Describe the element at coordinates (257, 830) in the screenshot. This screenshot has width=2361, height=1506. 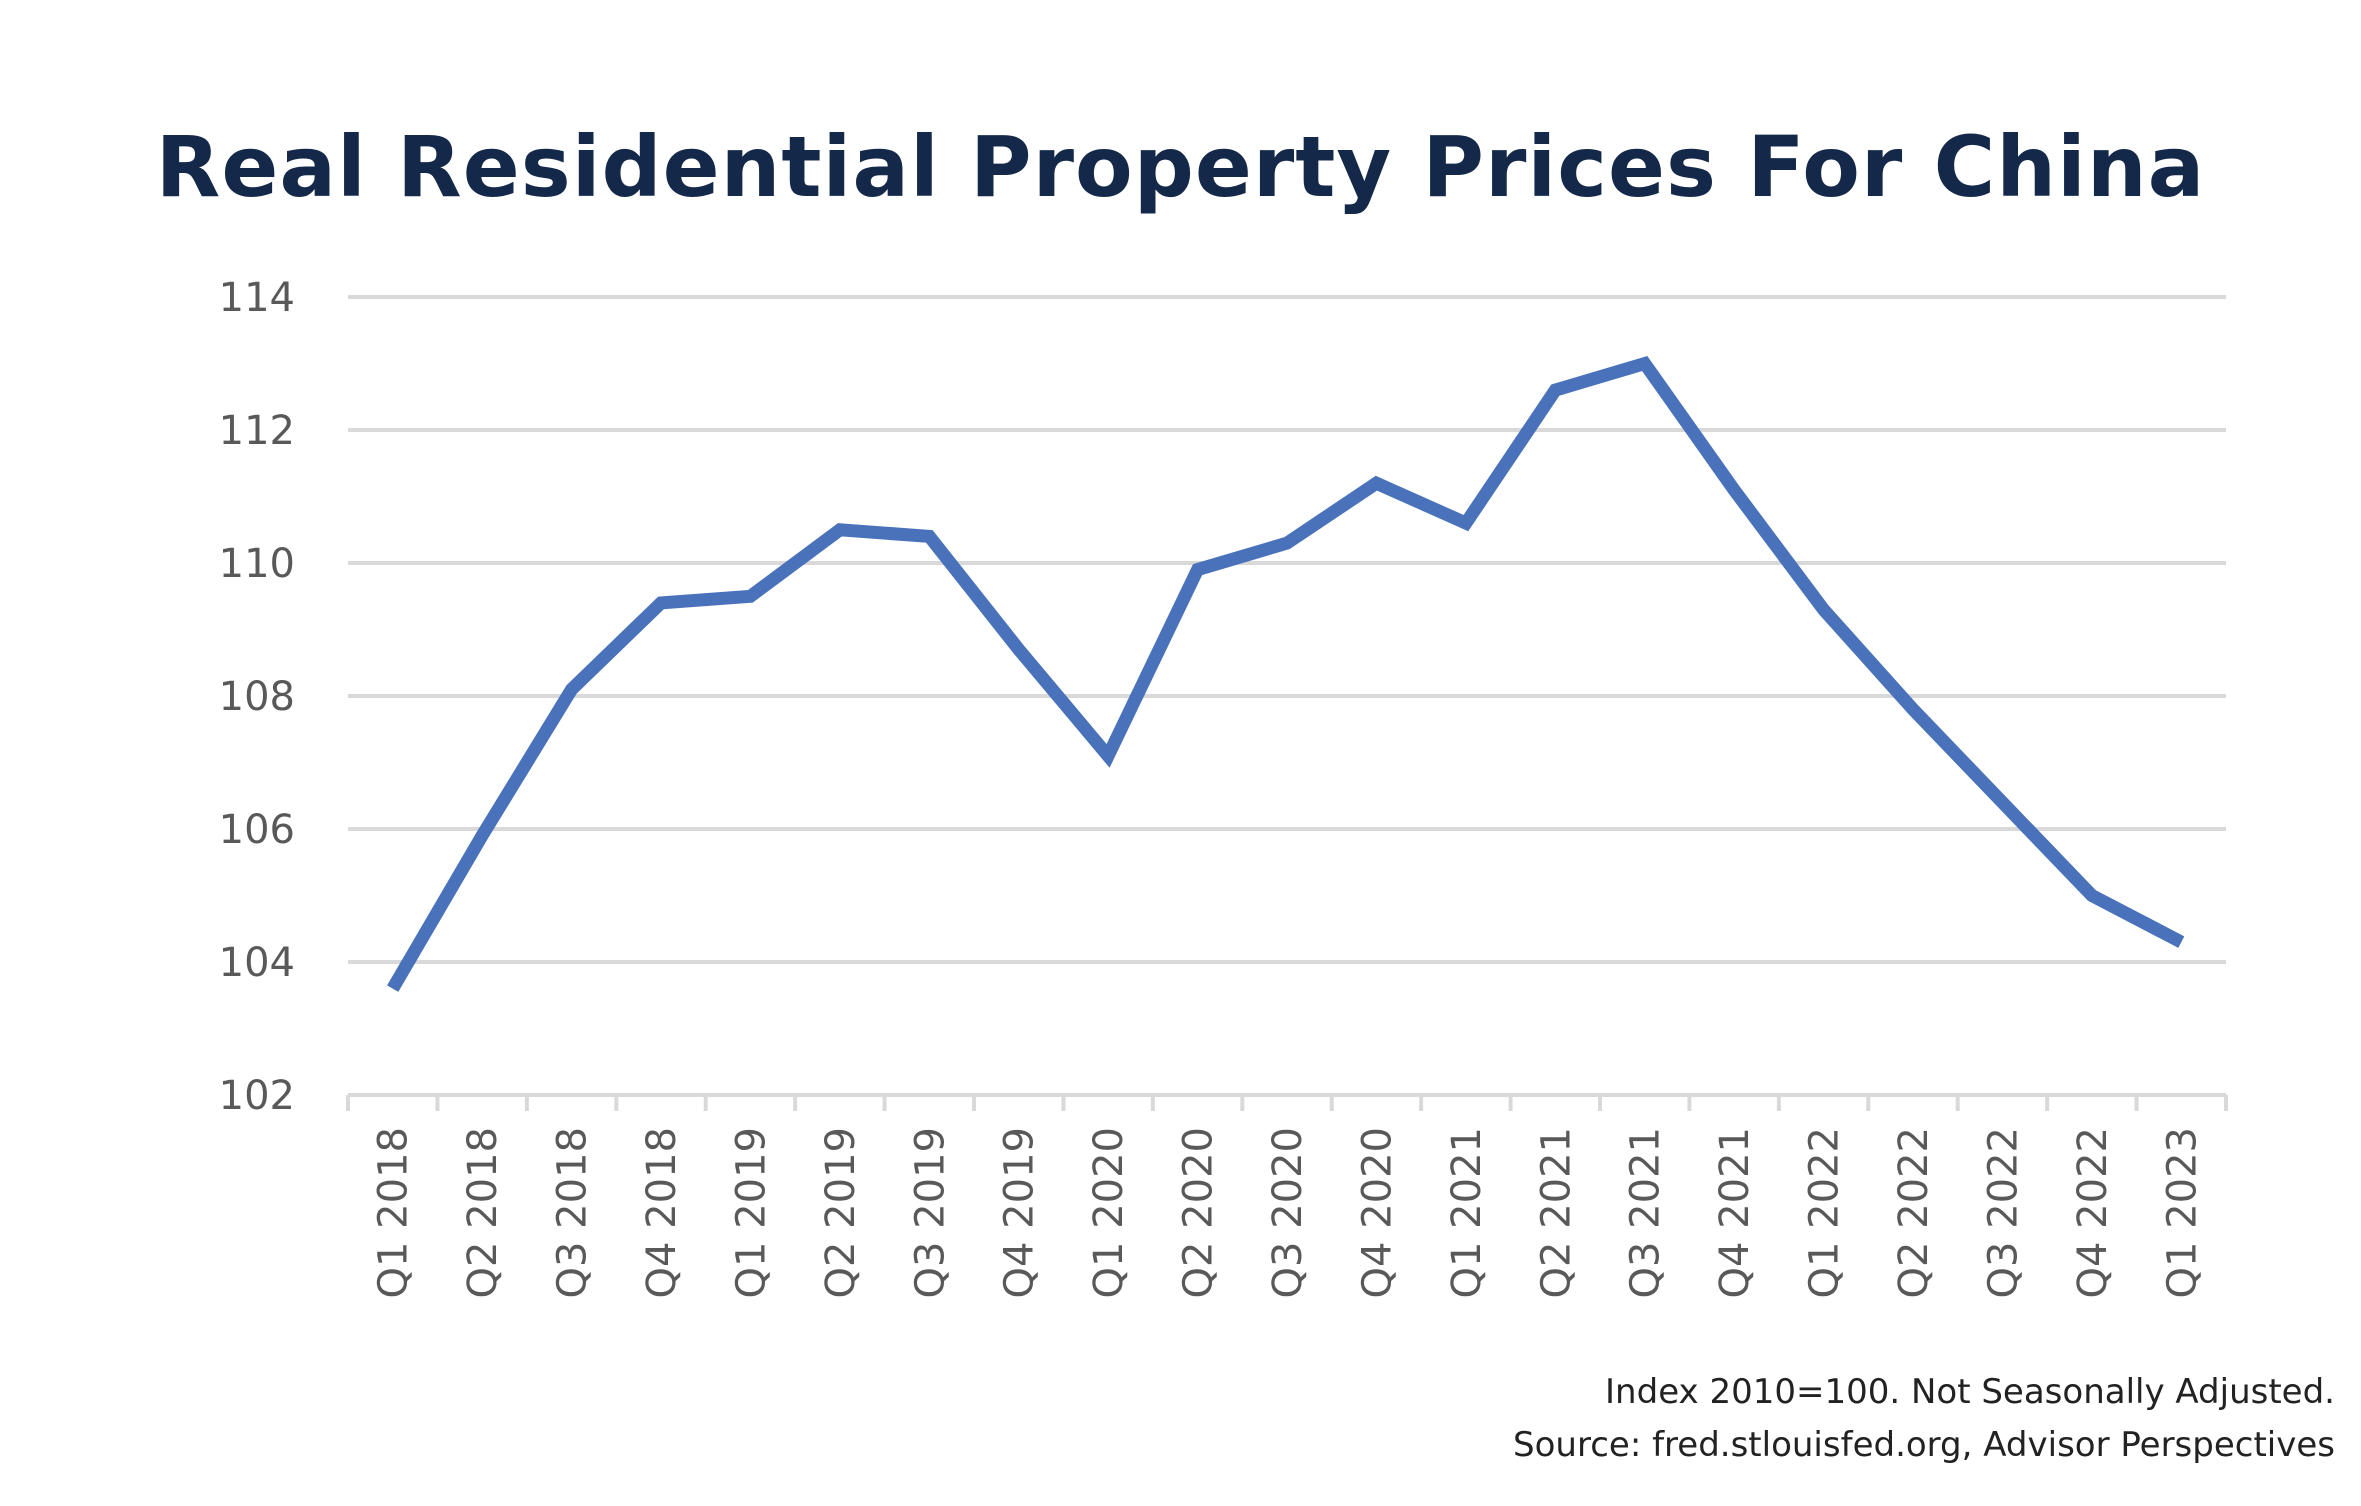
I see `y-tick-label: 106` at that location.